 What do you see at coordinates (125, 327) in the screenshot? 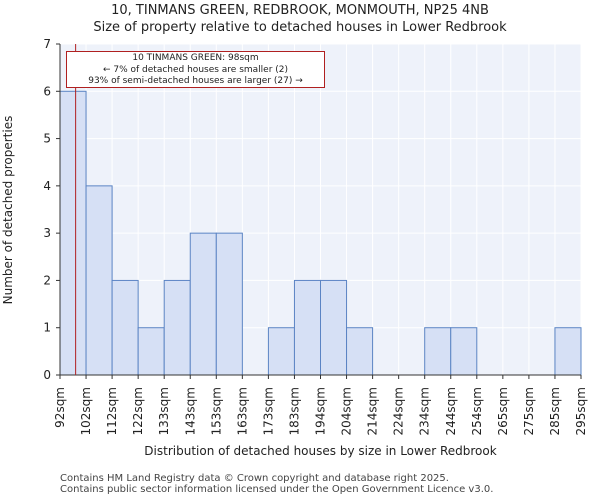
I see `bar-112sqm` at bounding box center [125, 327].